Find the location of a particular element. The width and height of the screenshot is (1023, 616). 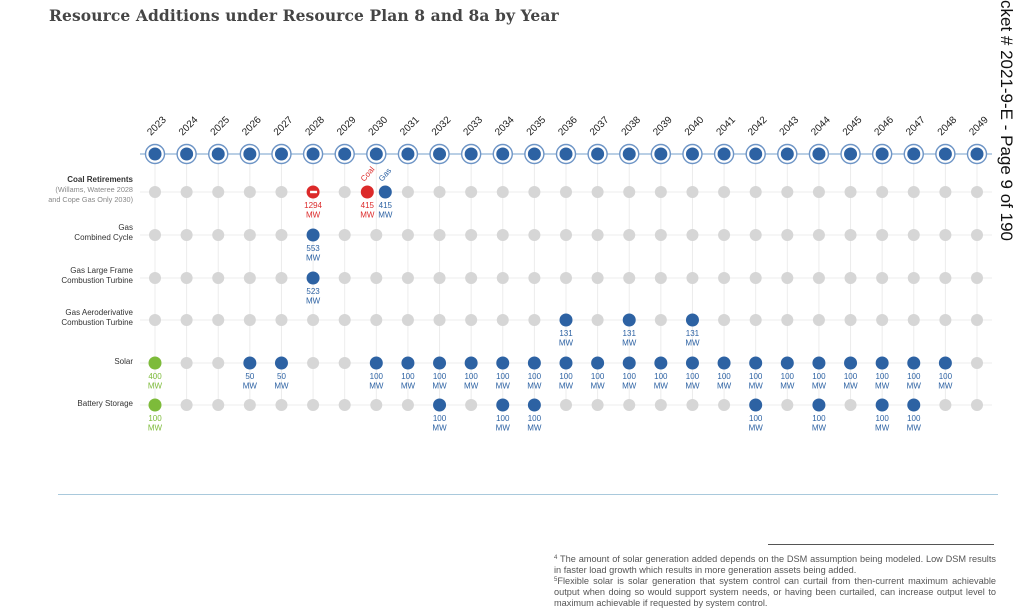

year-tick-label: 2041 is located at coordinates (726, 126).